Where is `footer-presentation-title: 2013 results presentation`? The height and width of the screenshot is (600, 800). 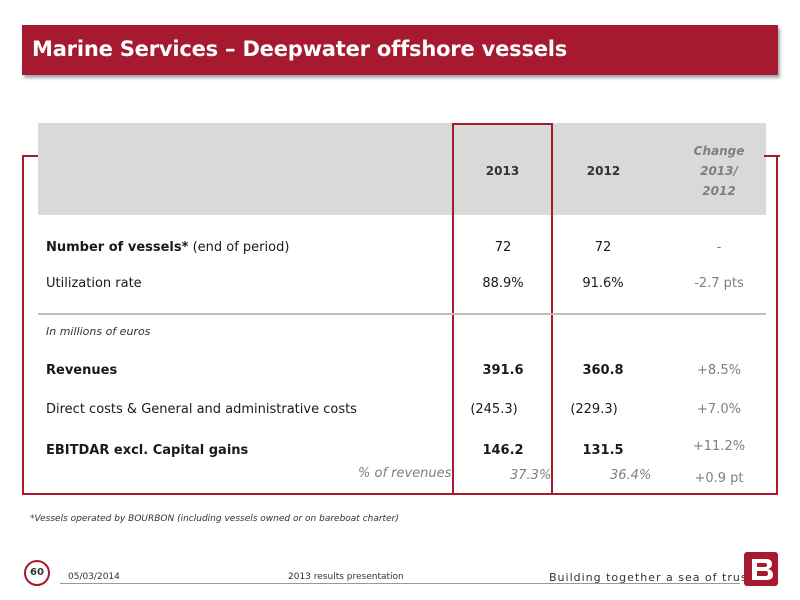 footer-presentation-title: 2013 results presentation is located at coordinates (346, 577).